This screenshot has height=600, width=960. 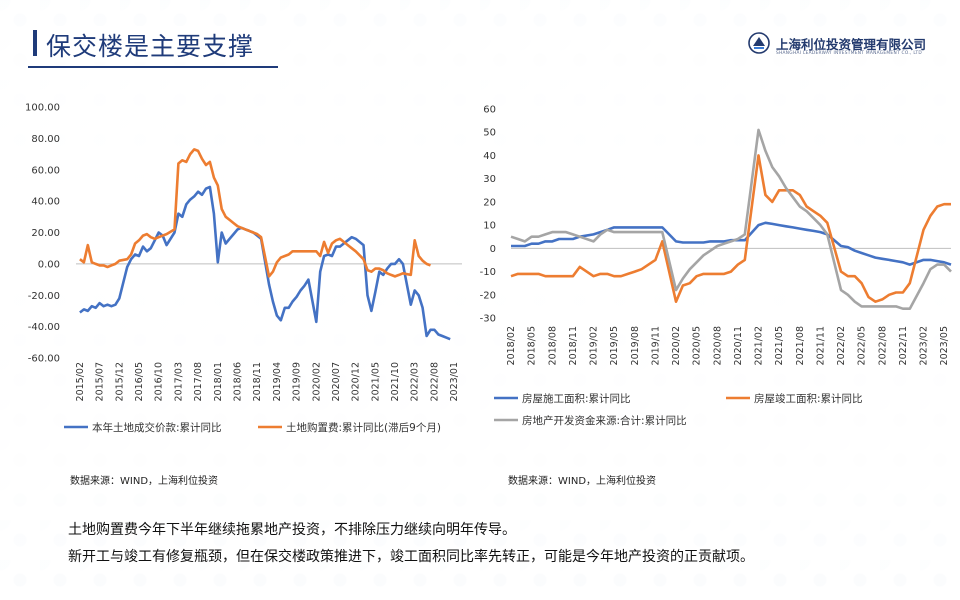 What do you see at coordinates (218, 381) in the screenshot?
I see `x-tick-label: 2018/01` at bounding box center [218, 381].